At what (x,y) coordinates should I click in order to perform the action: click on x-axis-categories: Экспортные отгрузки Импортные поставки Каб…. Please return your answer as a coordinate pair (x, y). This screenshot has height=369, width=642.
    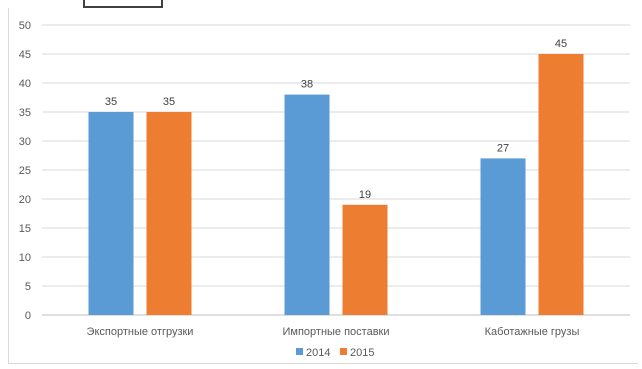
    Looking at the image, I should click on (333, 332).